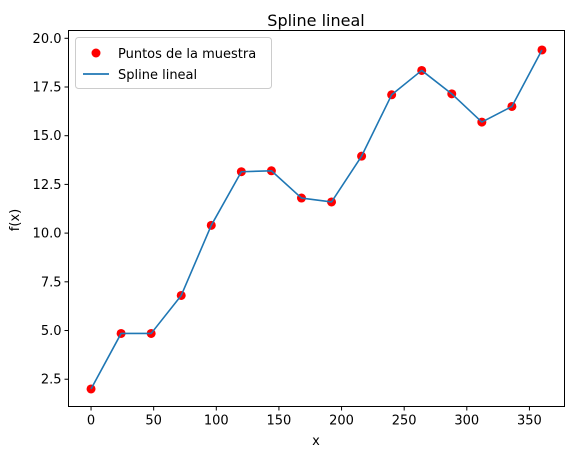 The height and width of the screenshot is (454, 581). Describe the element at coordinates (96, 53) in the screenshot. I see `legend-marker-points` at that location.